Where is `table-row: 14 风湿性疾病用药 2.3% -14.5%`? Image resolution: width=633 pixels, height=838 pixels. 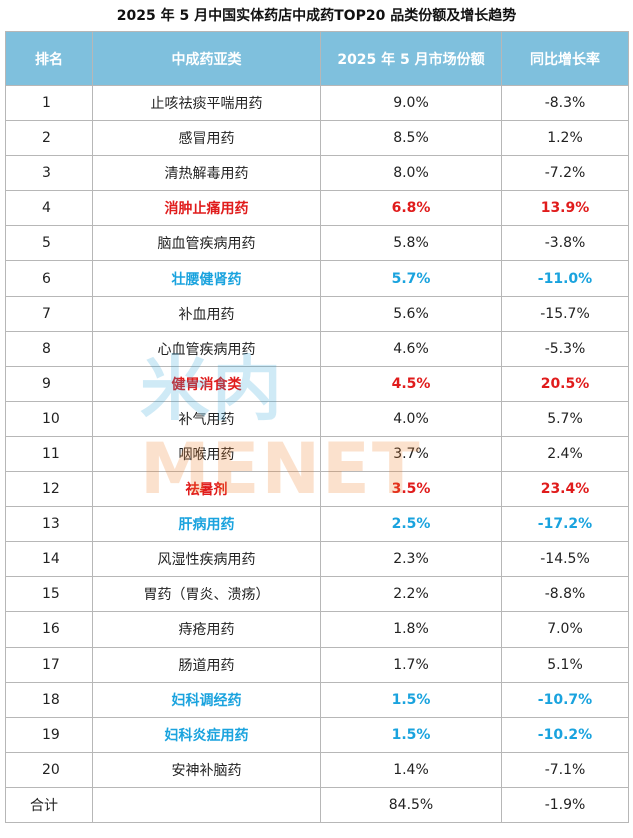
table-row: 14 风湿性疾病用药 2.3% -14.5% is located at coordinates (317, 559).